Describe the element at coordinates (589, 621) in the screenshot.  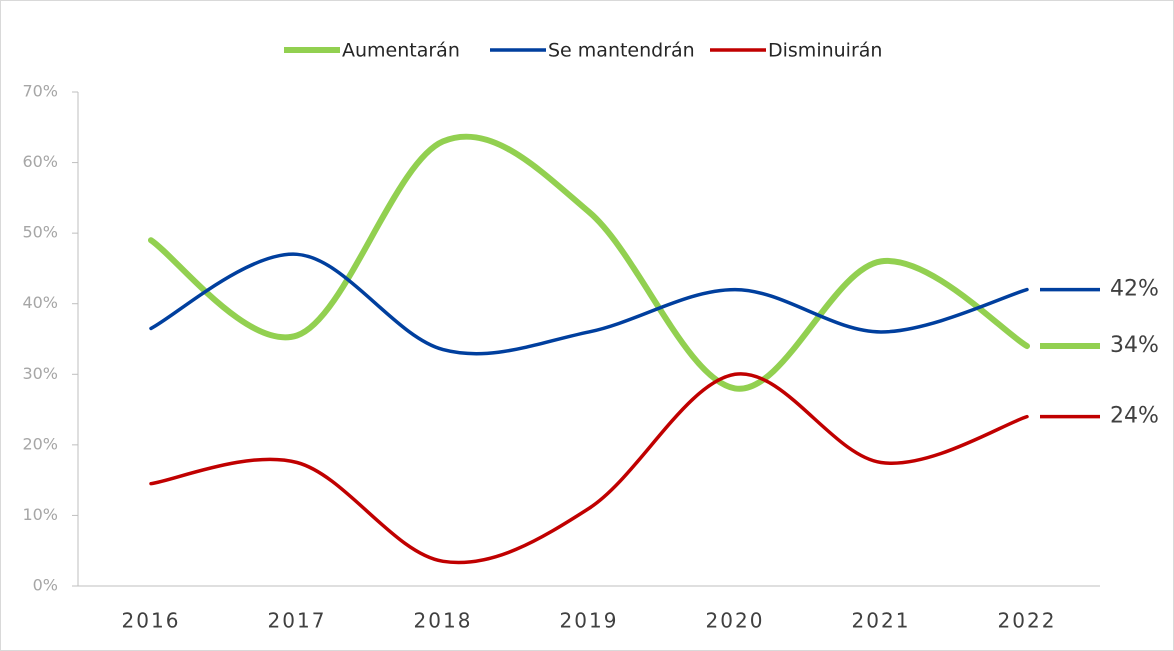
I see `x-tick-label: 2019` at that location.